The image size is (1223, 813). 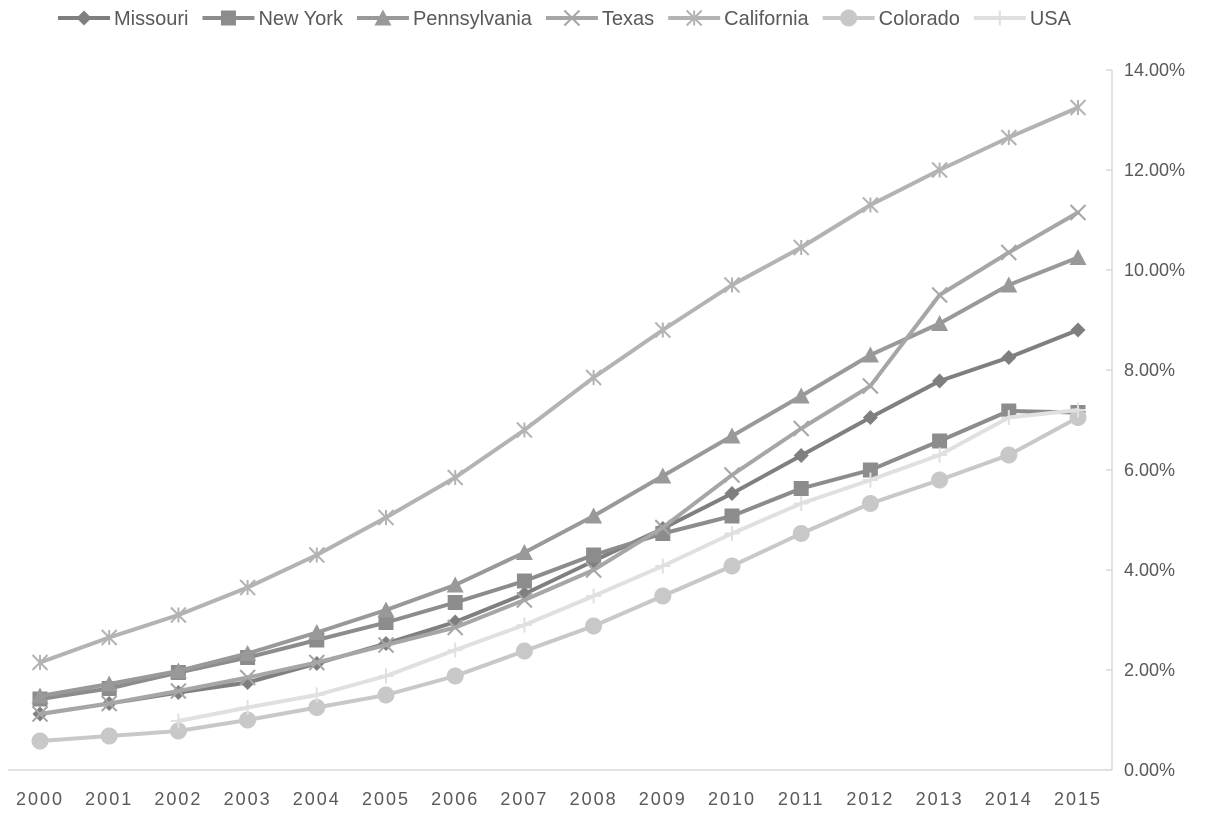 I want to click on legend-label: Missouri, so click(x=151, y=19).